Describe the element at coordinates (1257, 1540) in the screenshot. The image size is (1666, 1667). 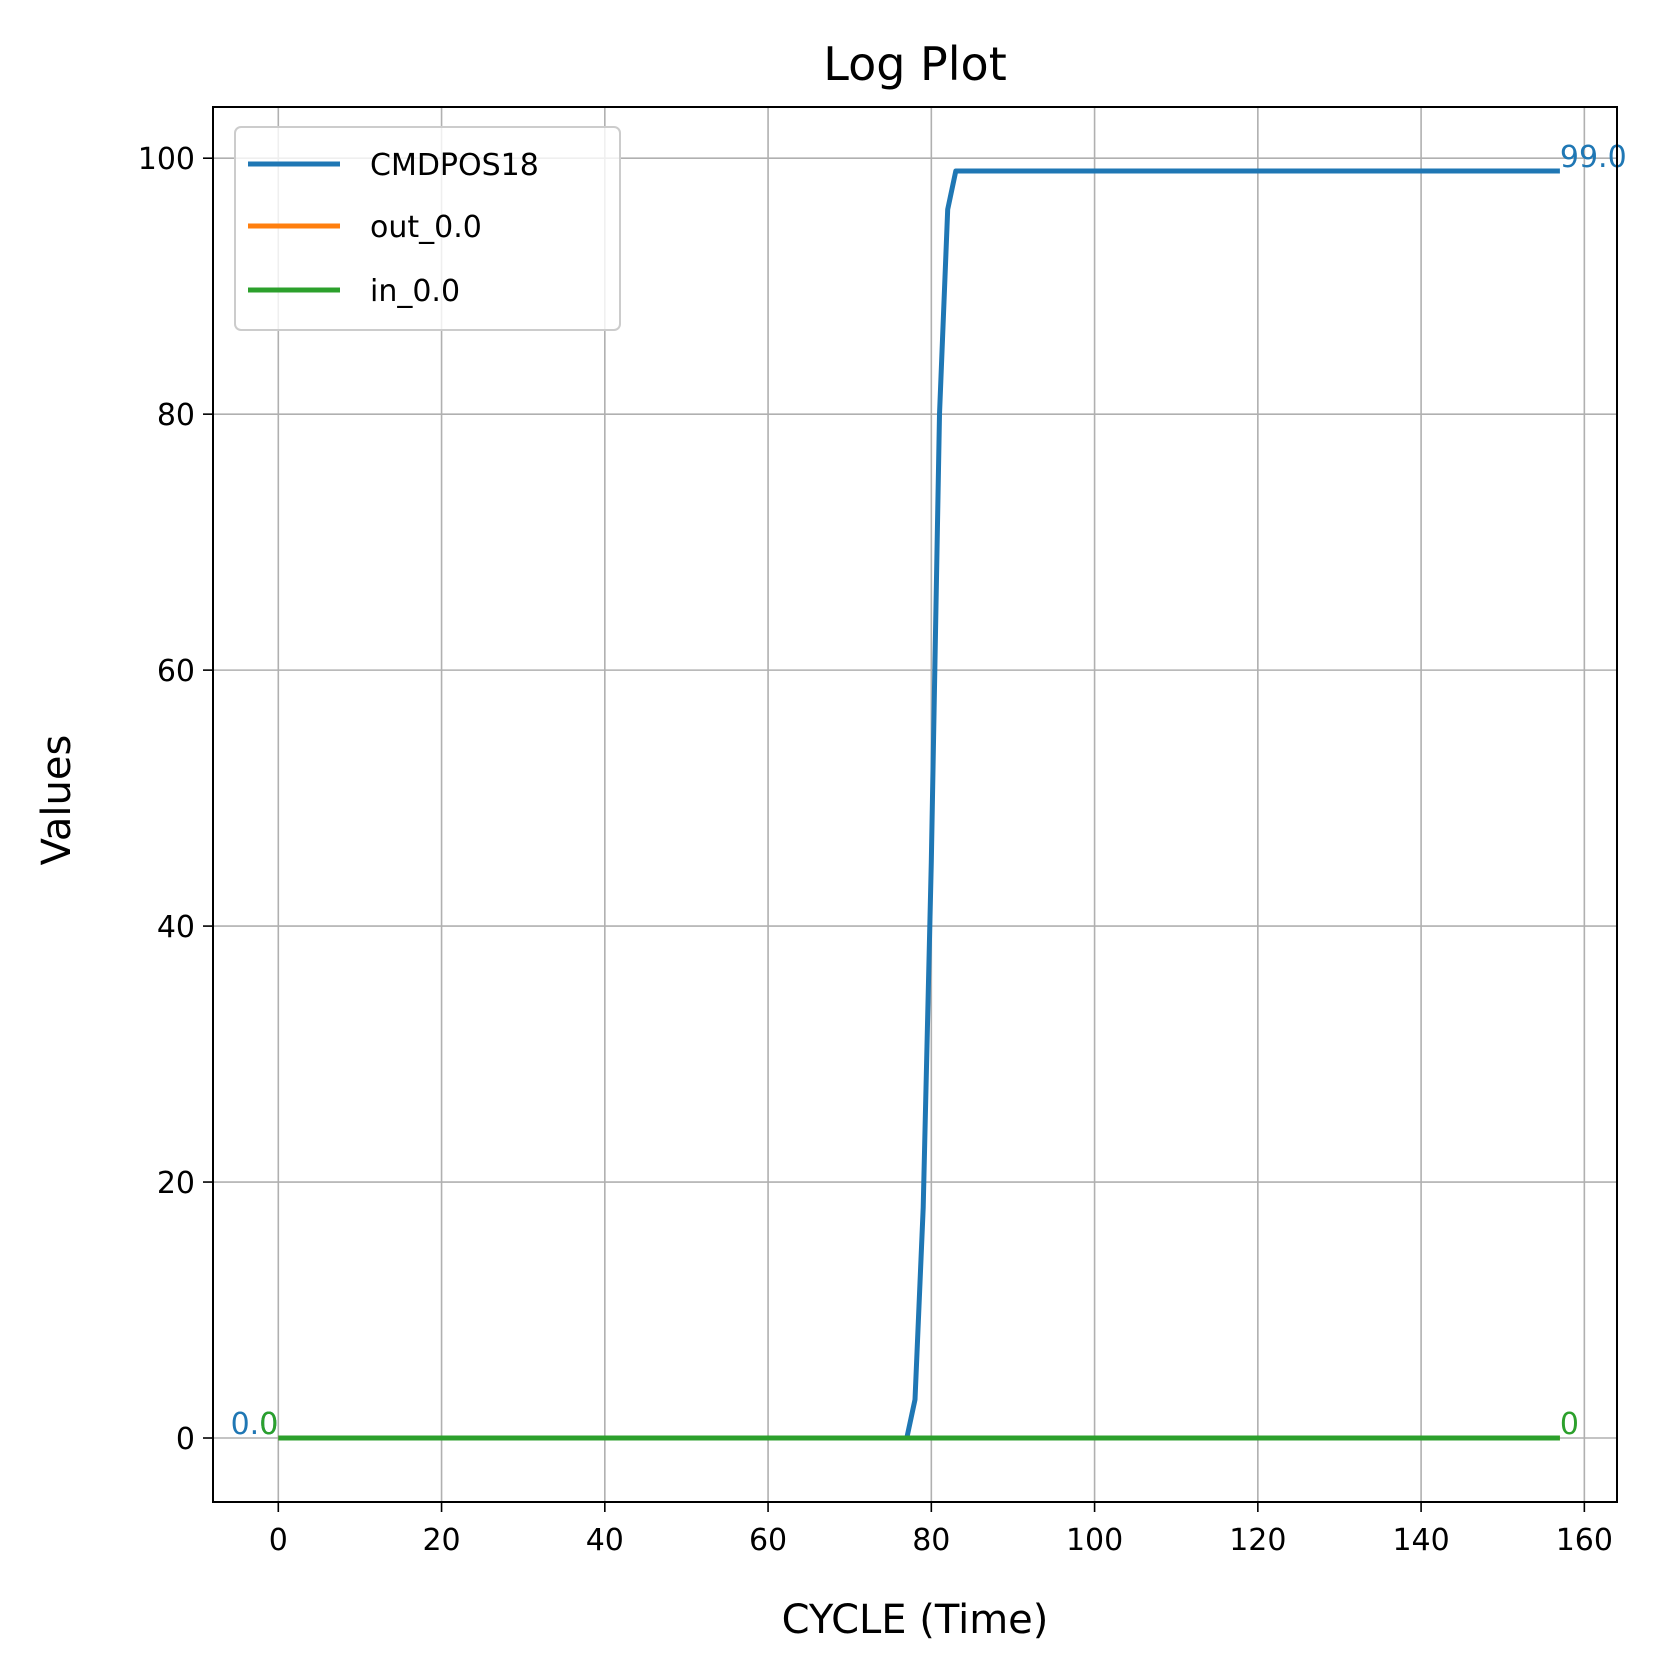
I see `x-tick-label: 120` at that location.